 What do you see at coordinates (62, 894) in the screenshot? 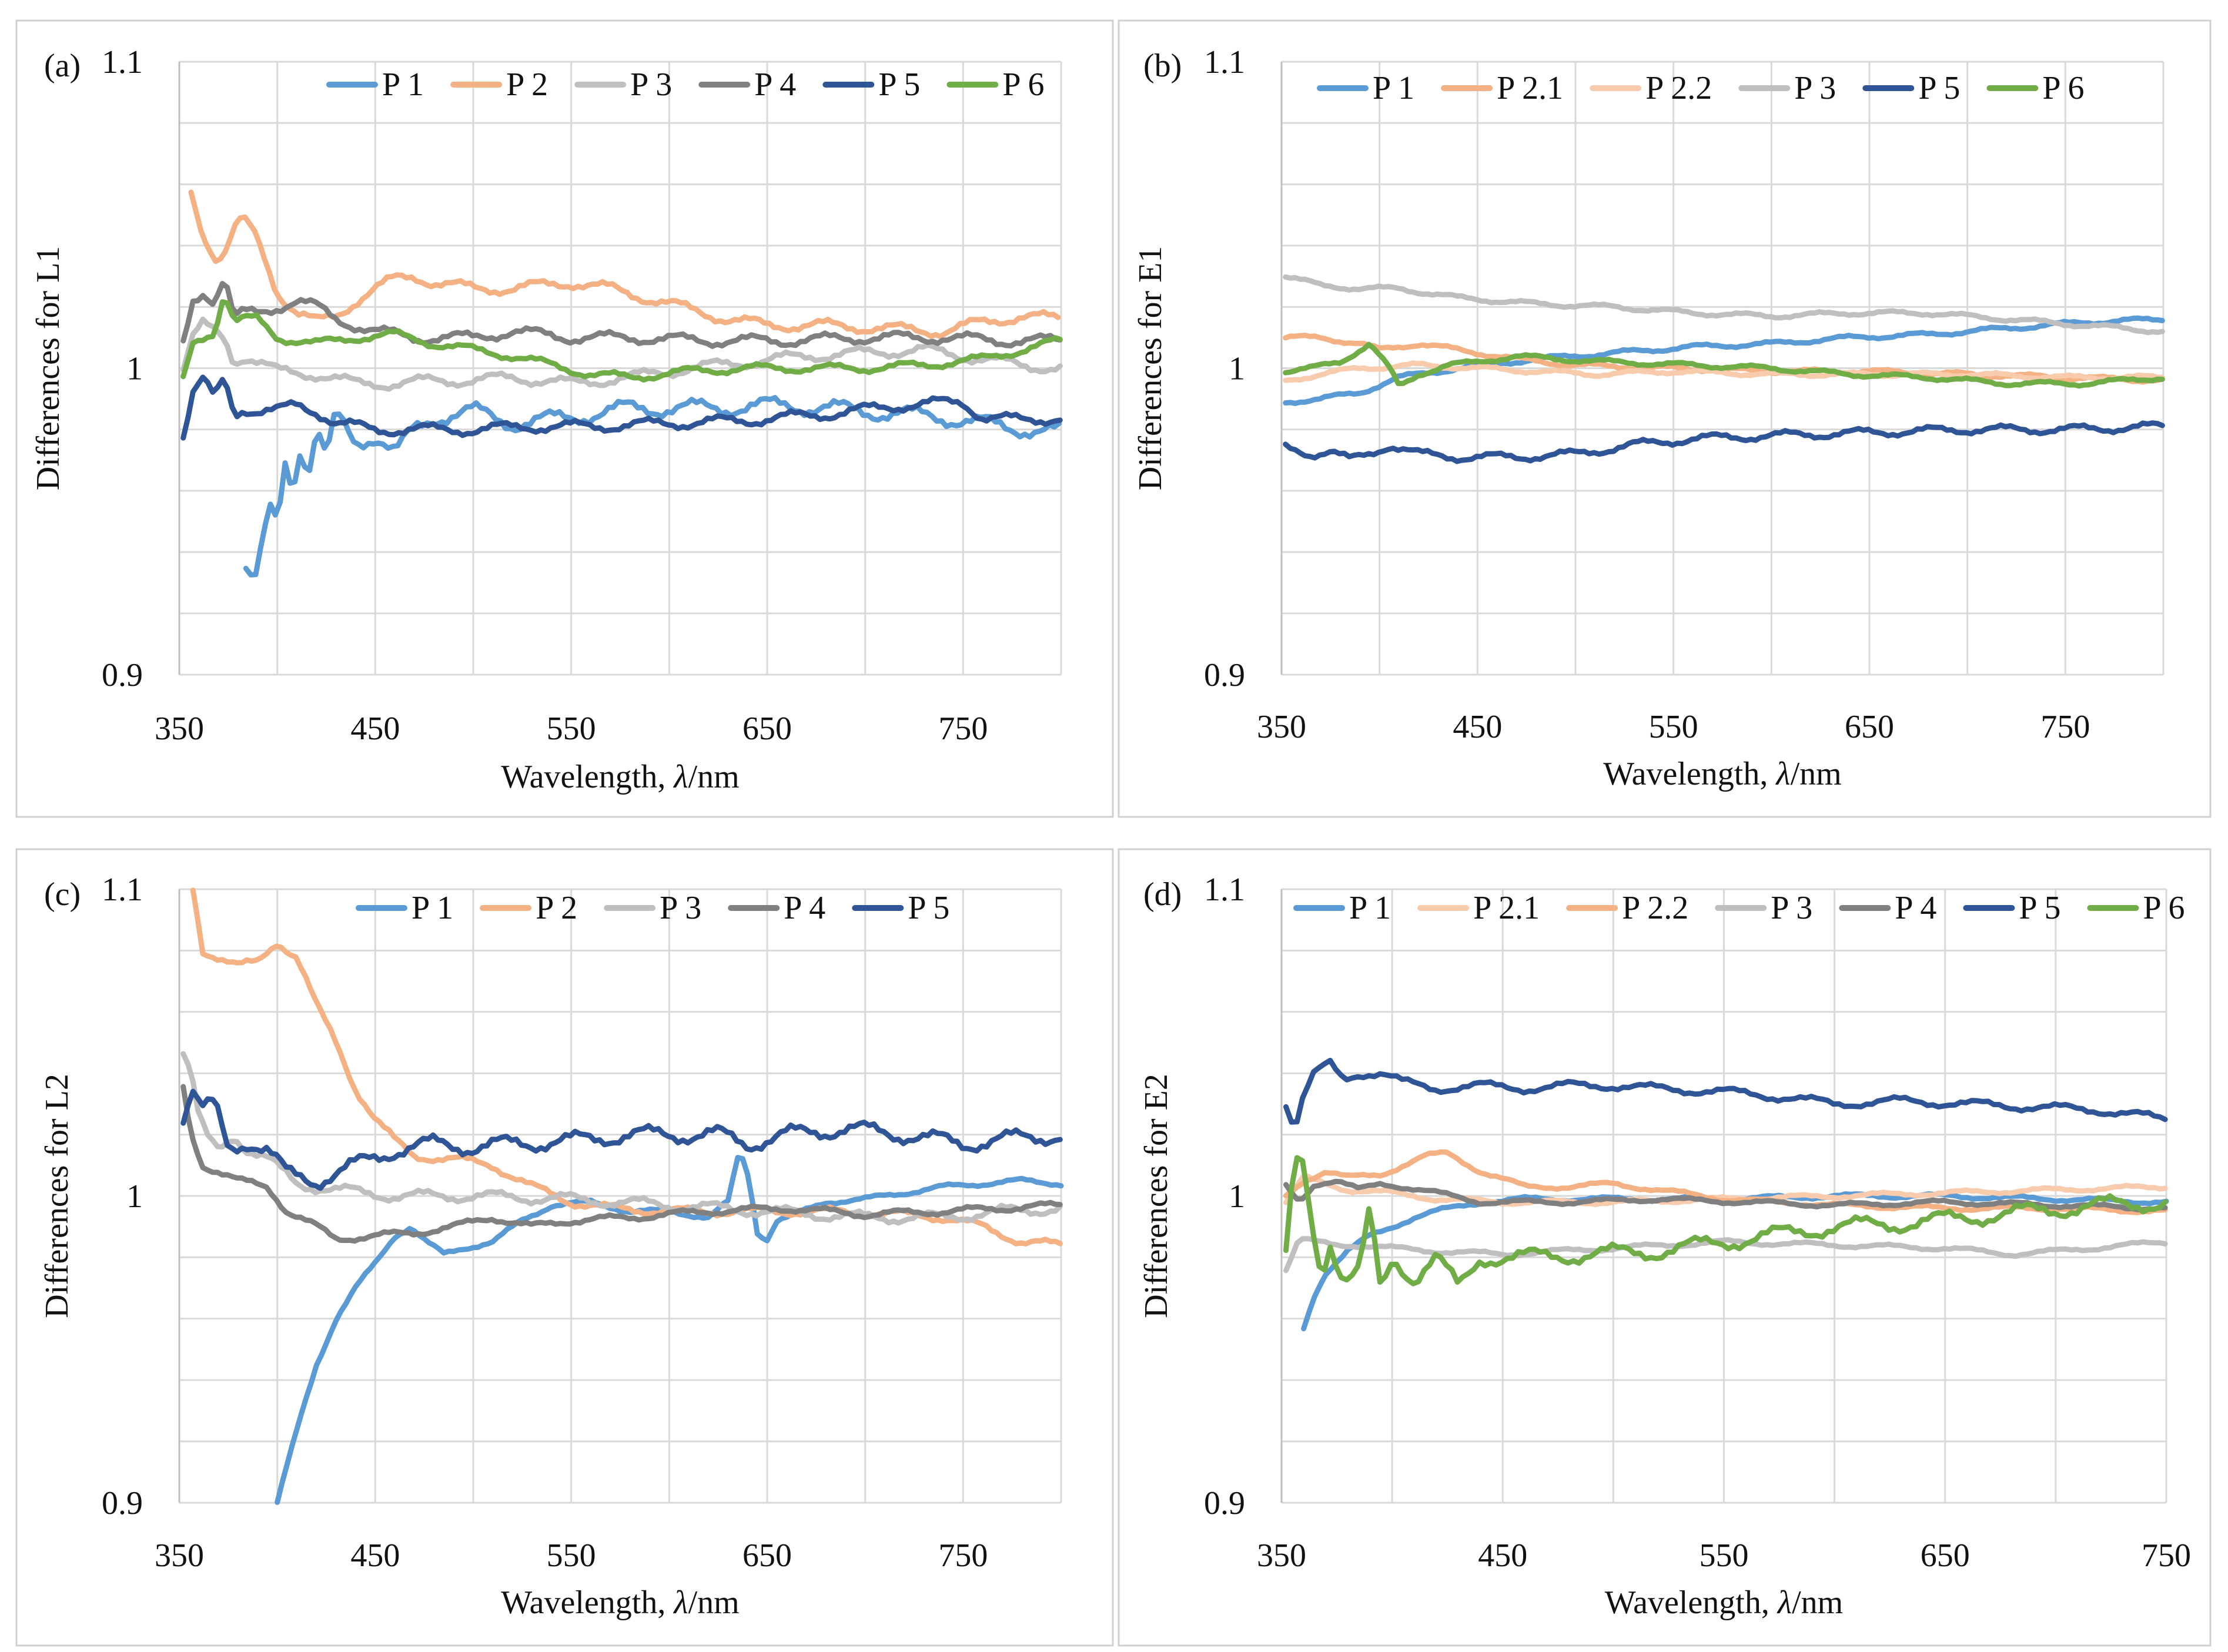
I see `panel-label: (c)` at bounding box center [62, 894].